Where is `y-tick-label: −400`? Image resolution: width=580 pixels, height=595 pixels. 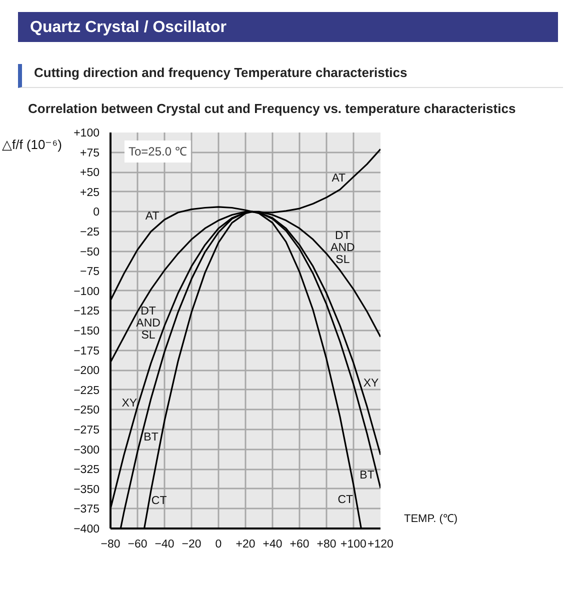
y-tick-label: −400 is located at coordinates (87, 530).